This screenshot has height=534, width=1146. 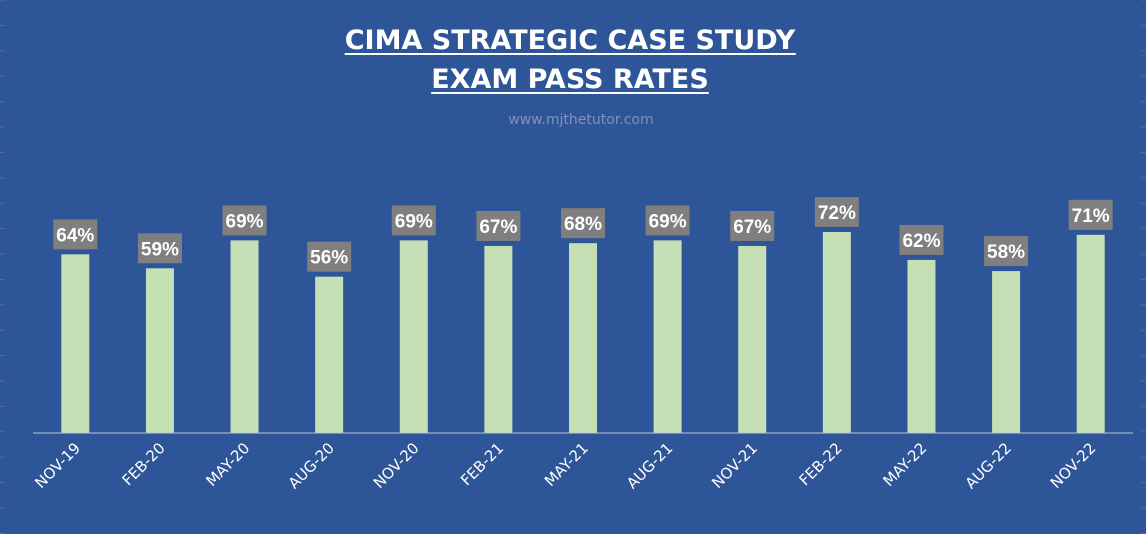 I want to click on chart-subtitle: www.mjthetutor.com, so click(x=580, y=120).